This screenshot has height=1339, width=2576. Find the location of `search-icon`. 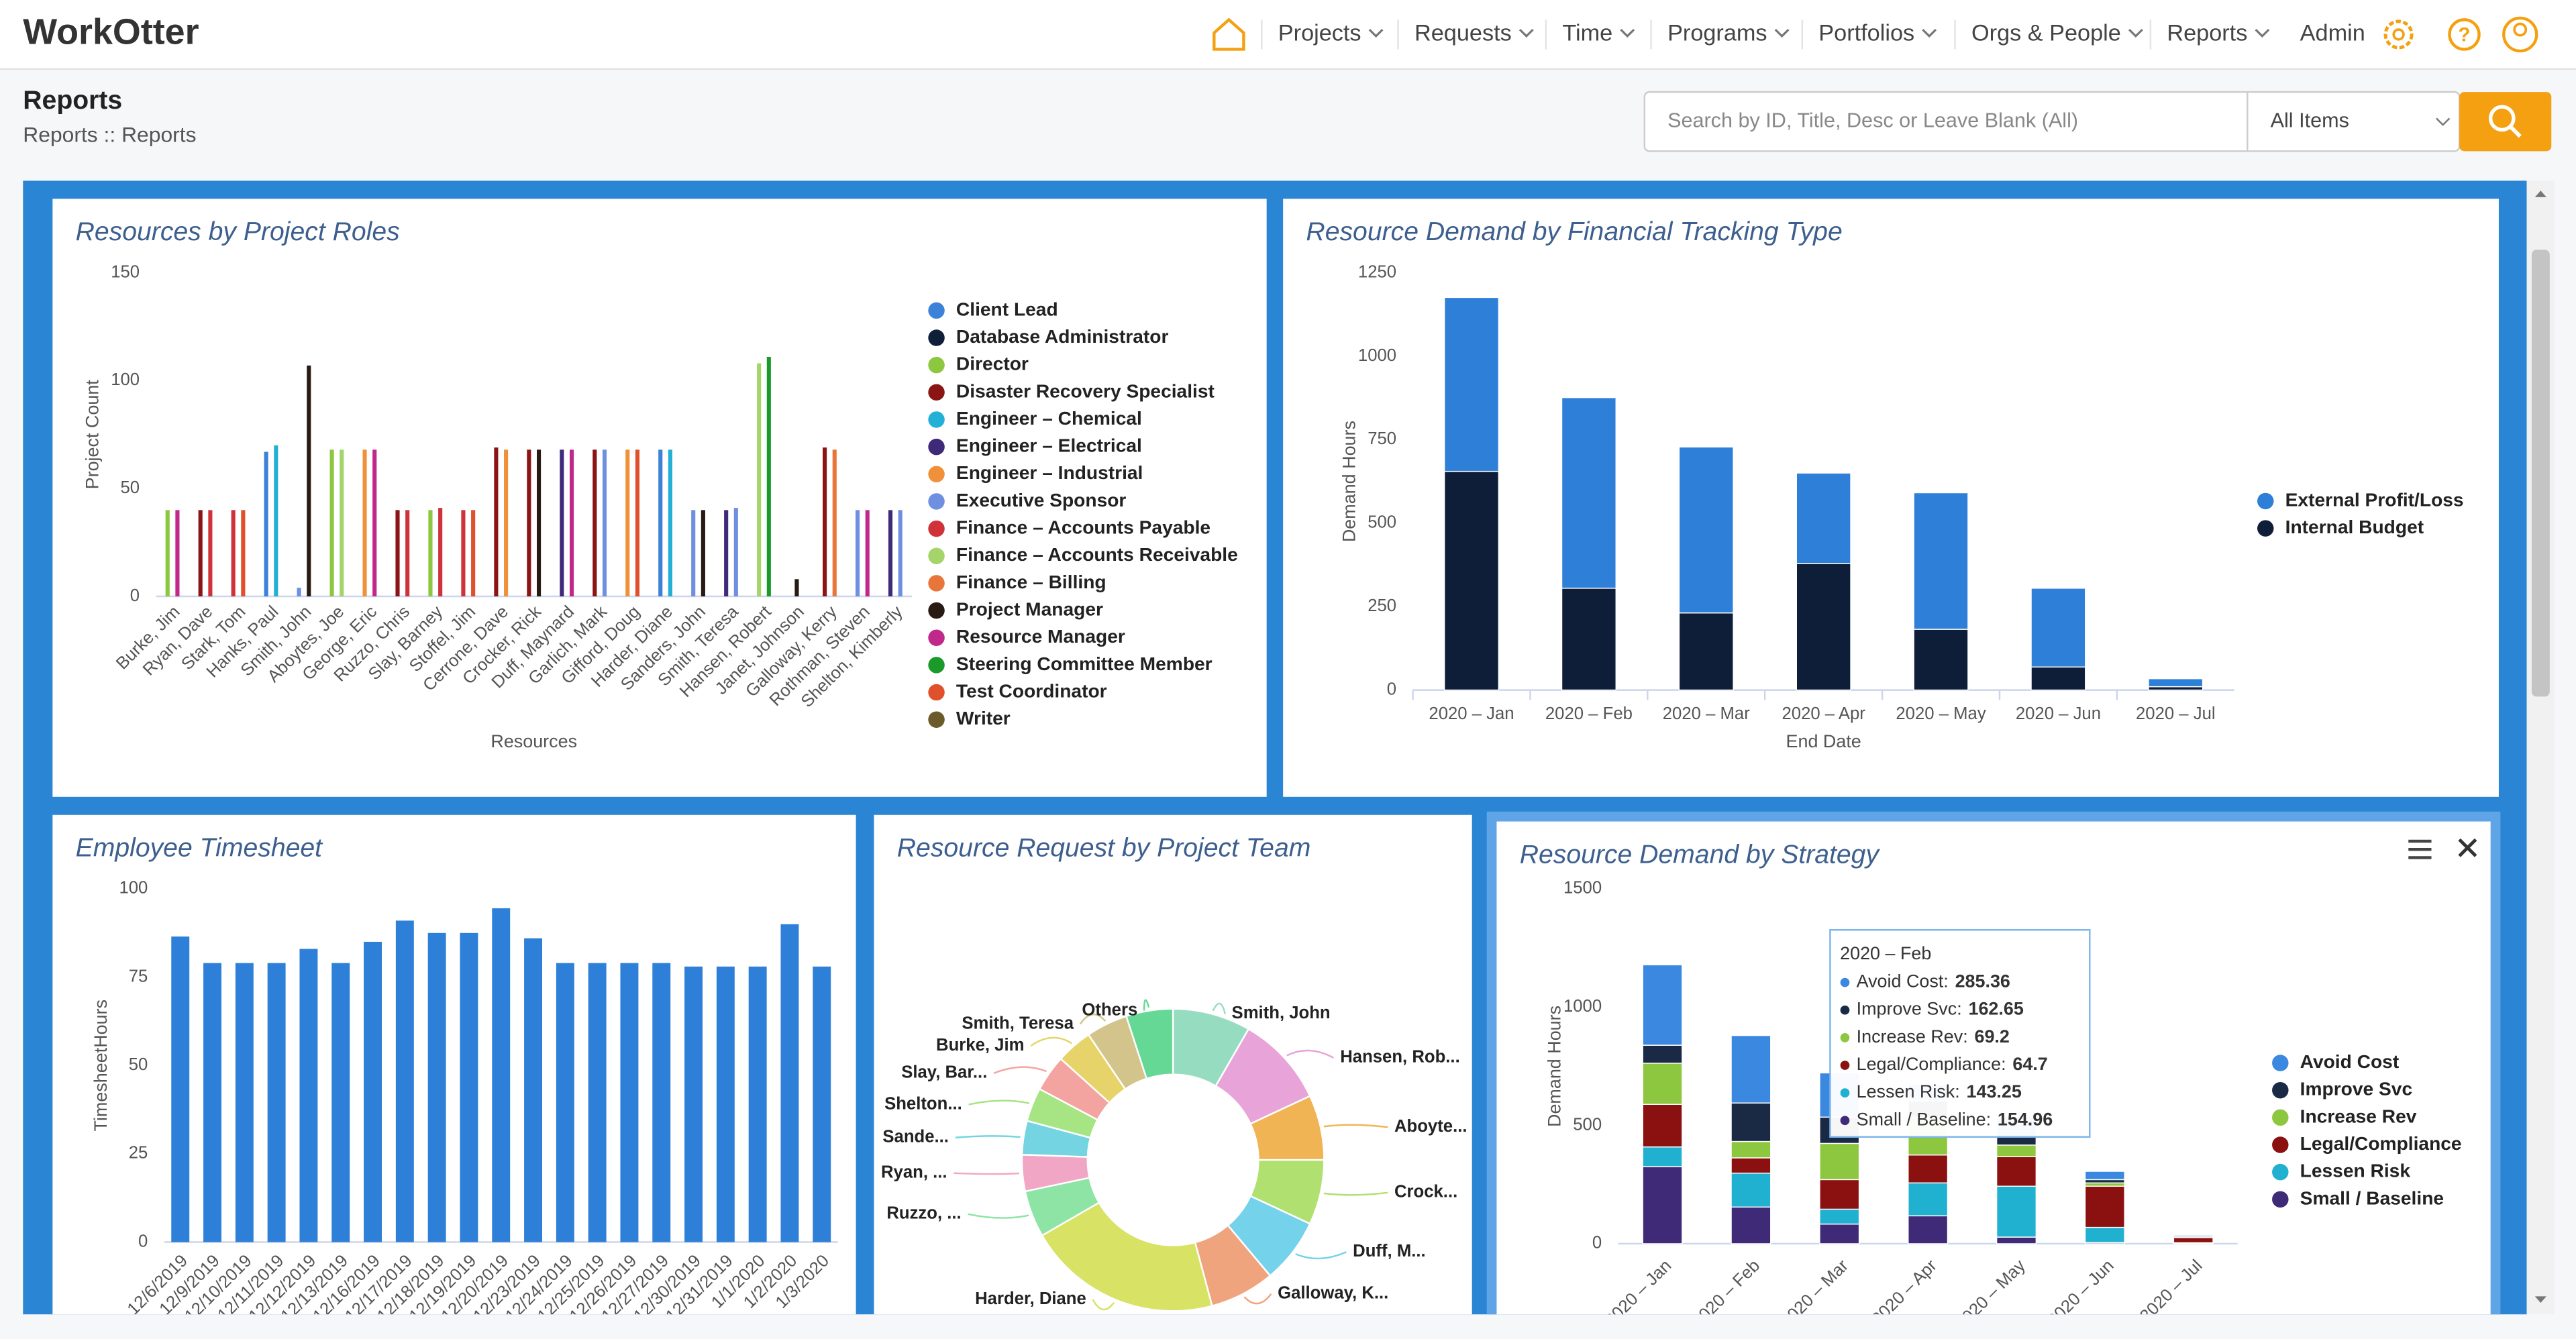

search-icon is located at coordinates (2502, 118).